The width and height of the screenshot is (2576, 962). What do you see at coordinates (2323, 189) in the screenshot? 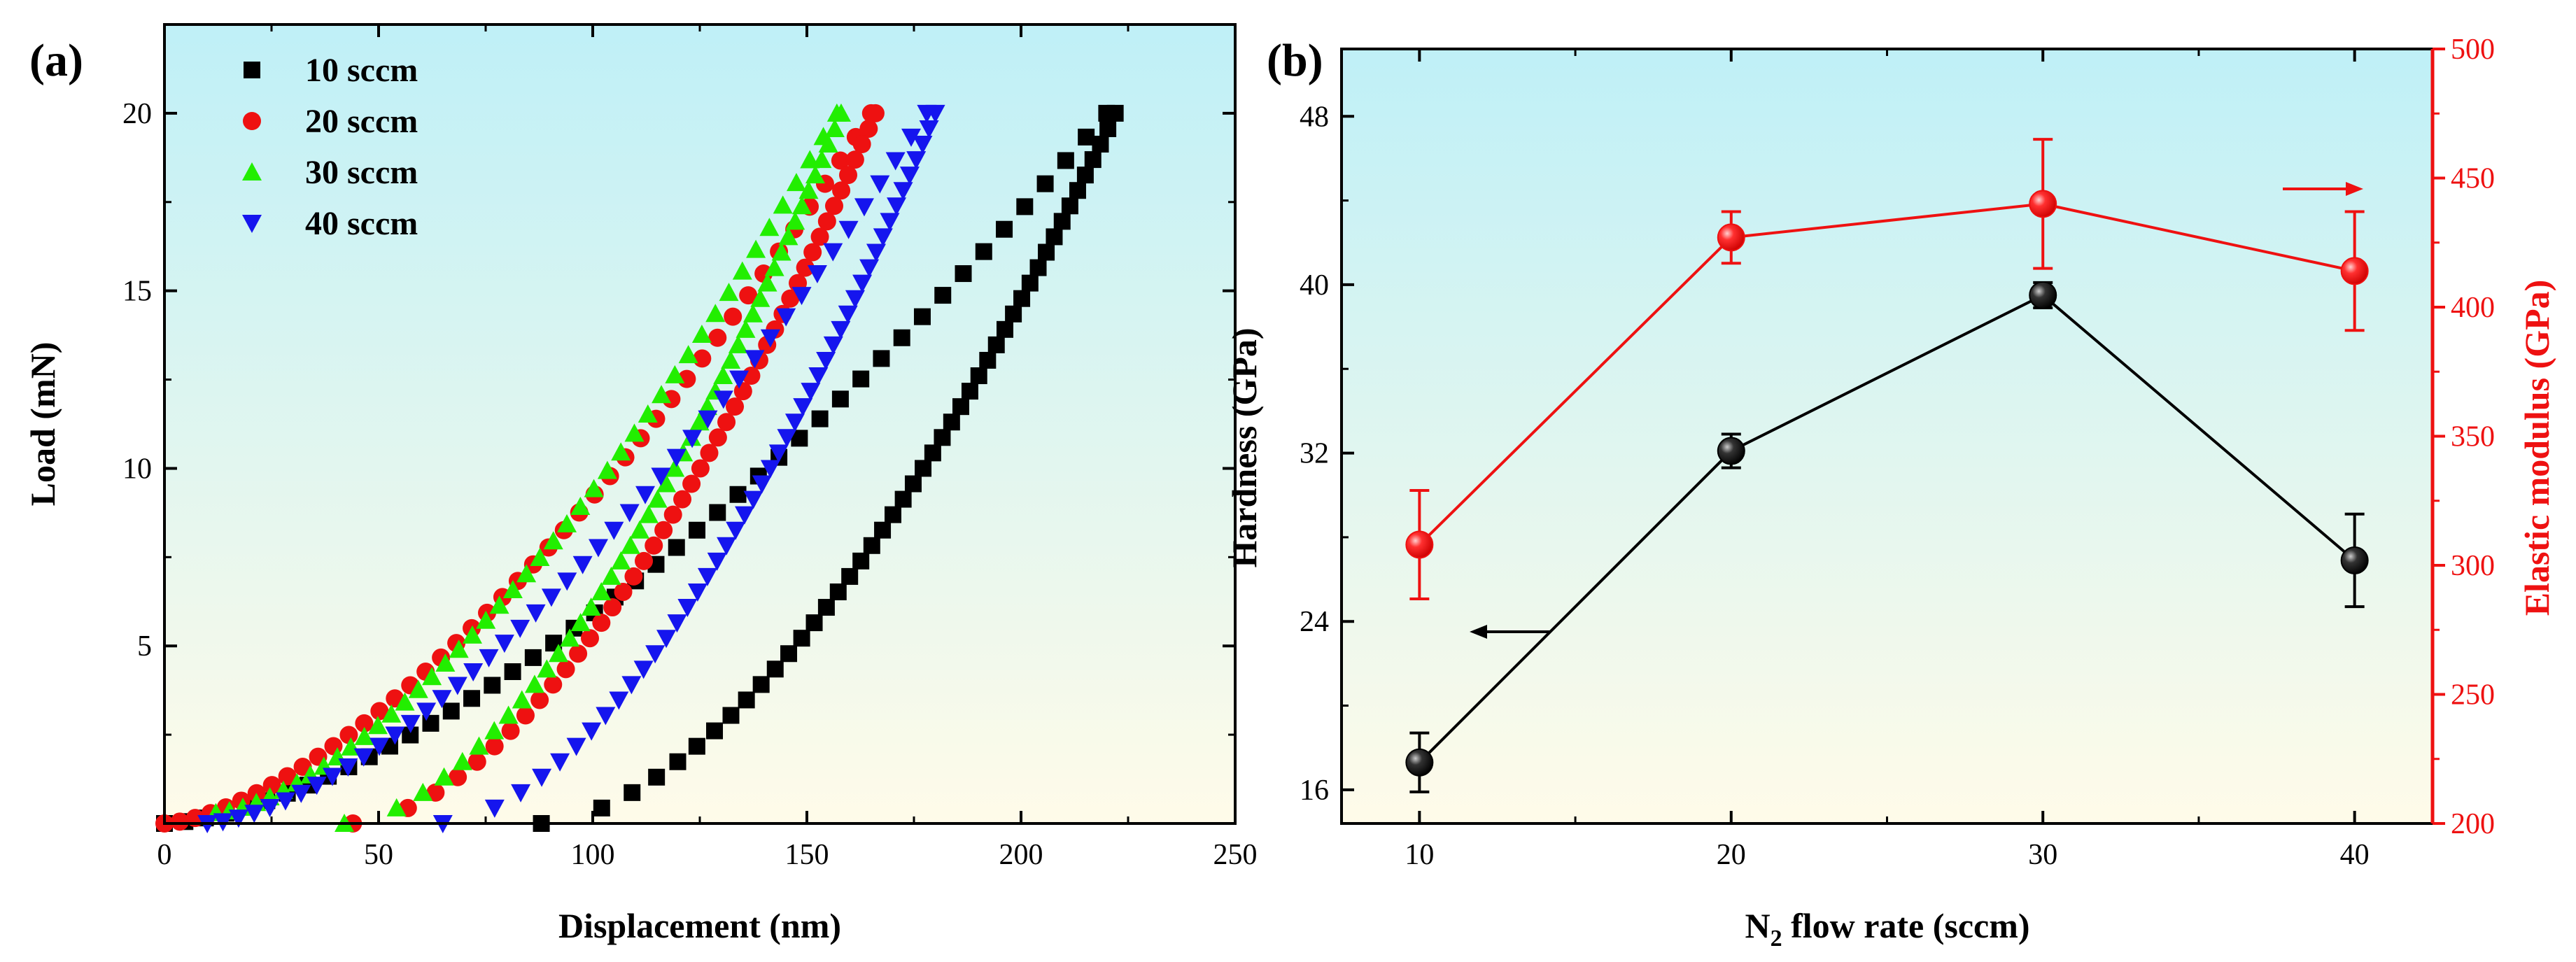
I see `right-axis-arrow` at bounding box center [2323, 189].